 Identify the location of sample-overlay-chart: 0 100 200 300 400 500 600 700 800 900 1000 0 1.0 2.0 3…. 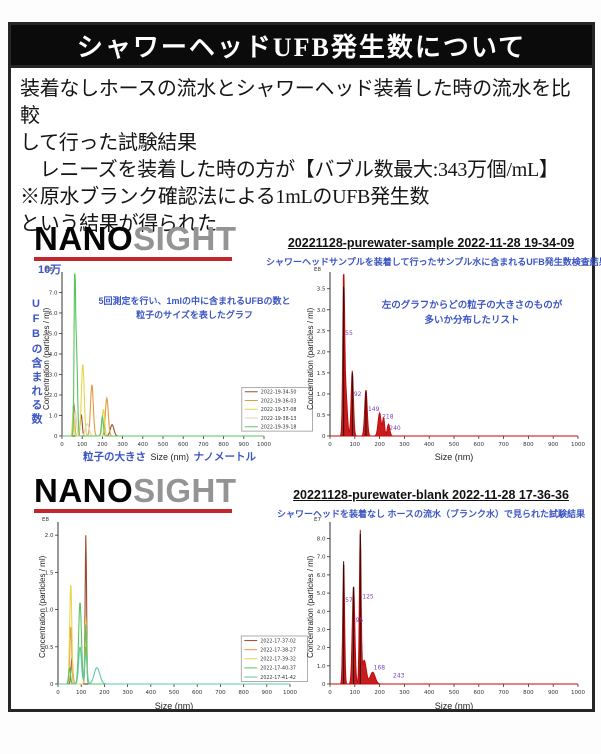
(179, 357).